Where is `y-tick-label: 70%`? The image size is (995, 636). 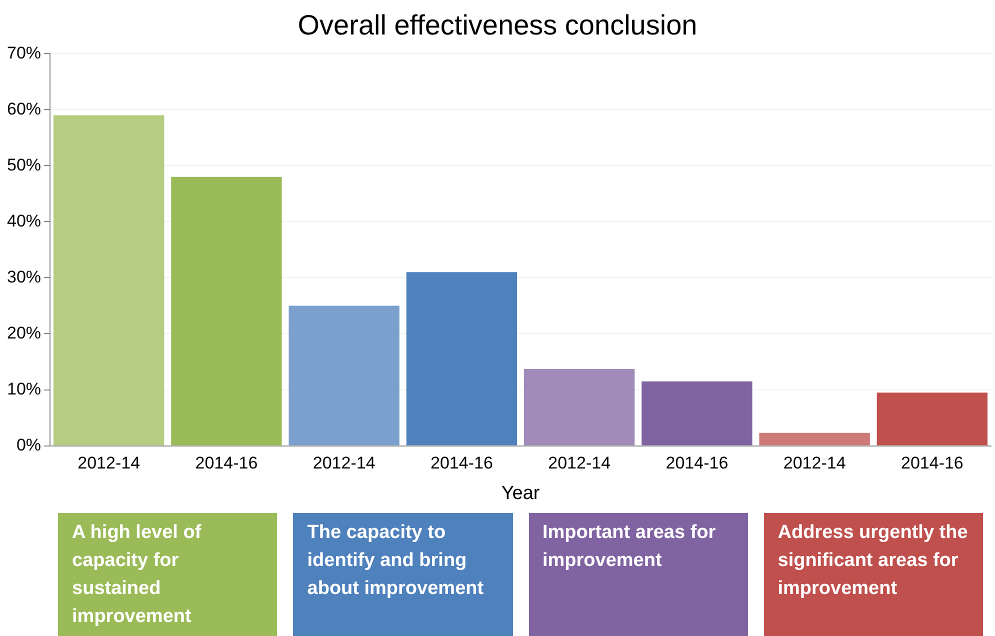 y-tick-label: 70% is located at coordinates (24, 52).